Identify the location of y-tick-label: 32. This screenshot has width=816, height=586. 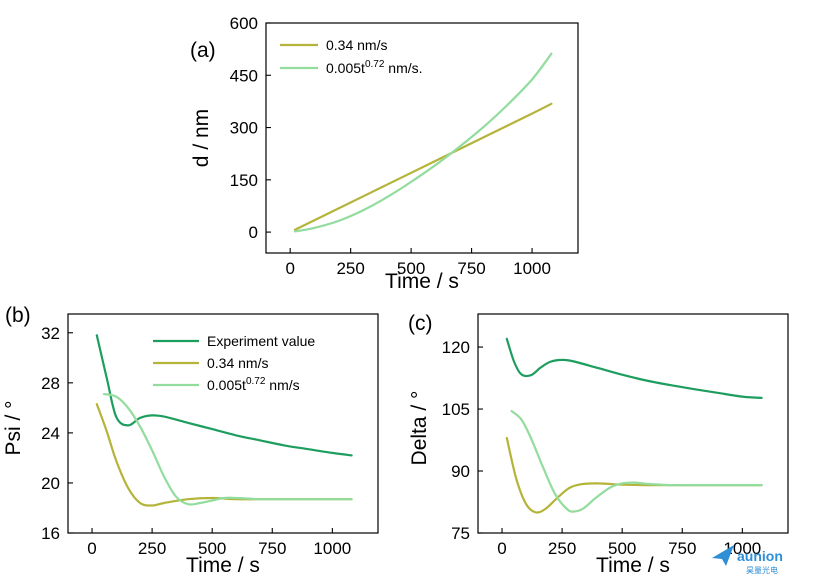
(50, 333).